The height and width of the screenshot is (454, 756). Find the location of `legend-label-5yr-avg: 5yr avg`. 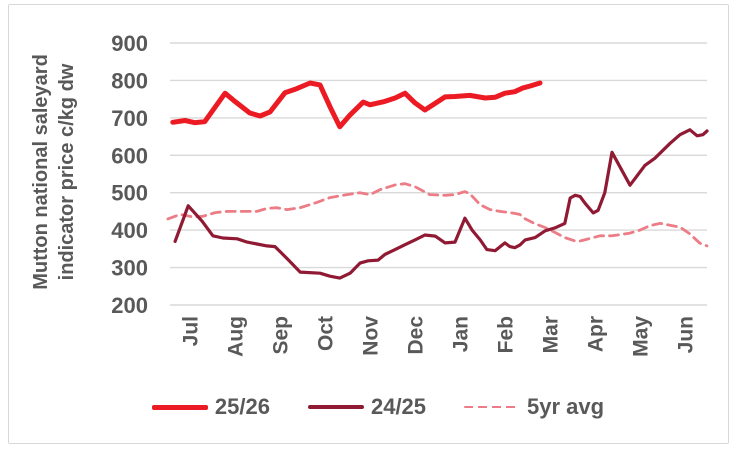

legend-label-5yr-avg: 5yr avg is located at coordinates (566, 406).